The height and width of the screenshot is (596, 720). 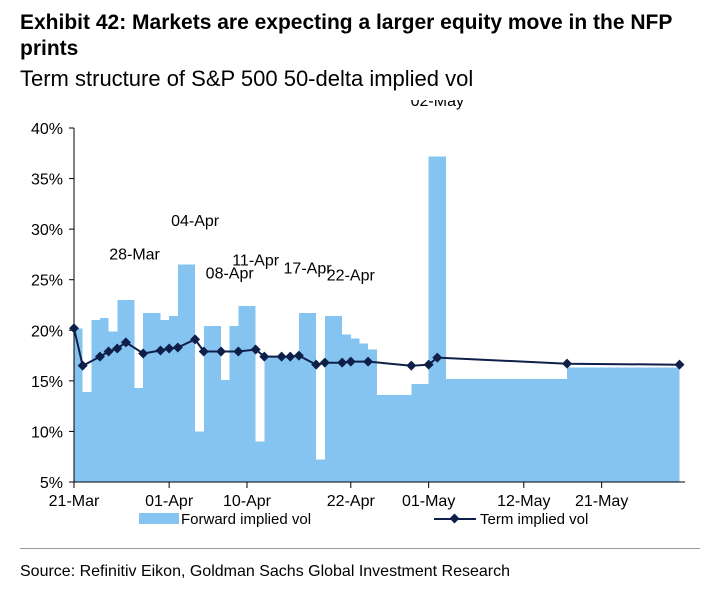 What do you see at coordinates (47, 281) in the screenshot?
I see `y-tick-label-4: 25%` at bounding box center [47, 281].